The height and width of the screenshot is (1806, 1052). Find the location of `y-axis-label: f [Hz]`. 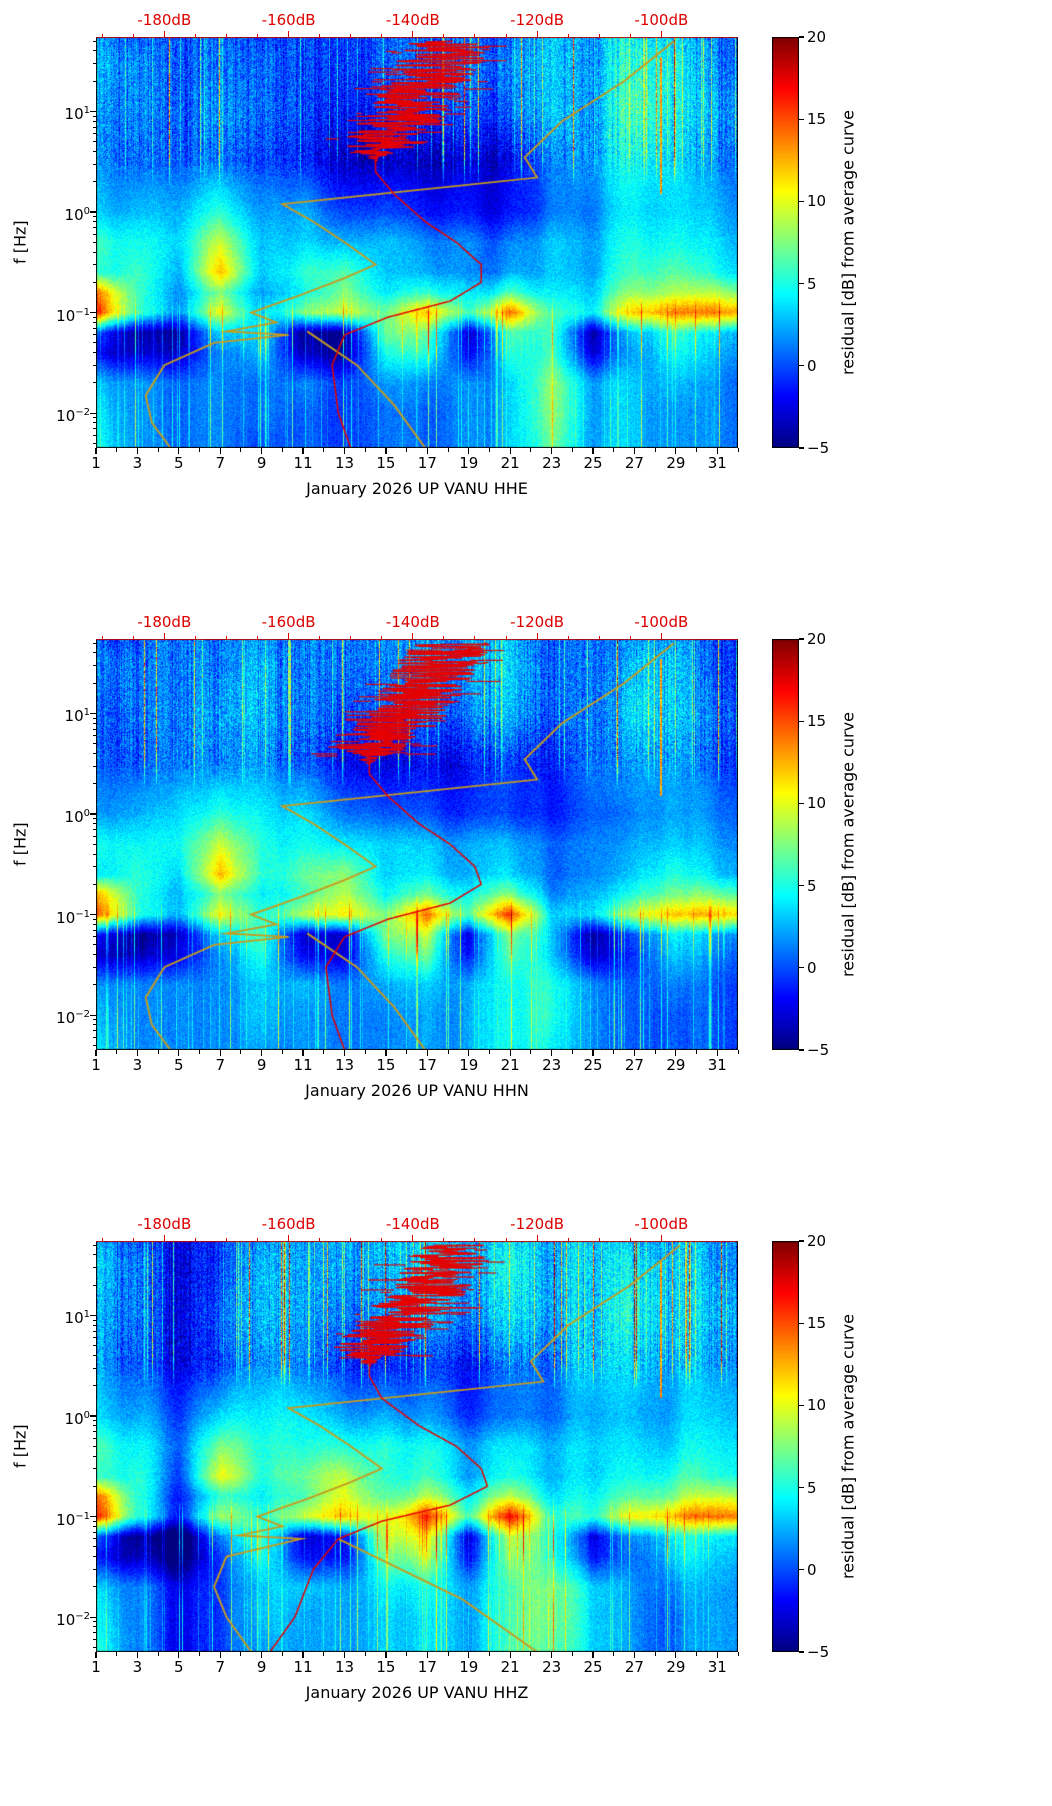

y-axis-label: f [Hz] is located at coordinates (20, 1446).